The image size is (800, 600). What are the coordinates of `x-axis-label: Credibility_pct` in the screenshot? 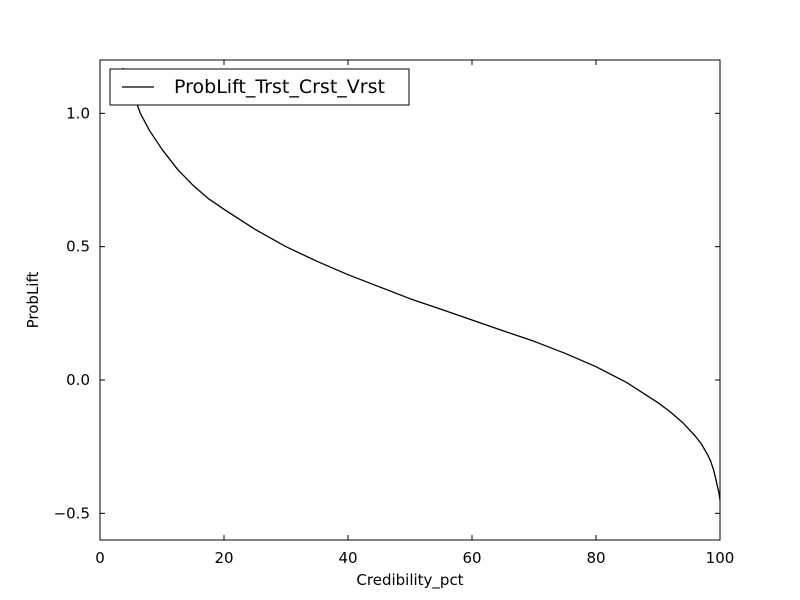 It's located at (409, 580).